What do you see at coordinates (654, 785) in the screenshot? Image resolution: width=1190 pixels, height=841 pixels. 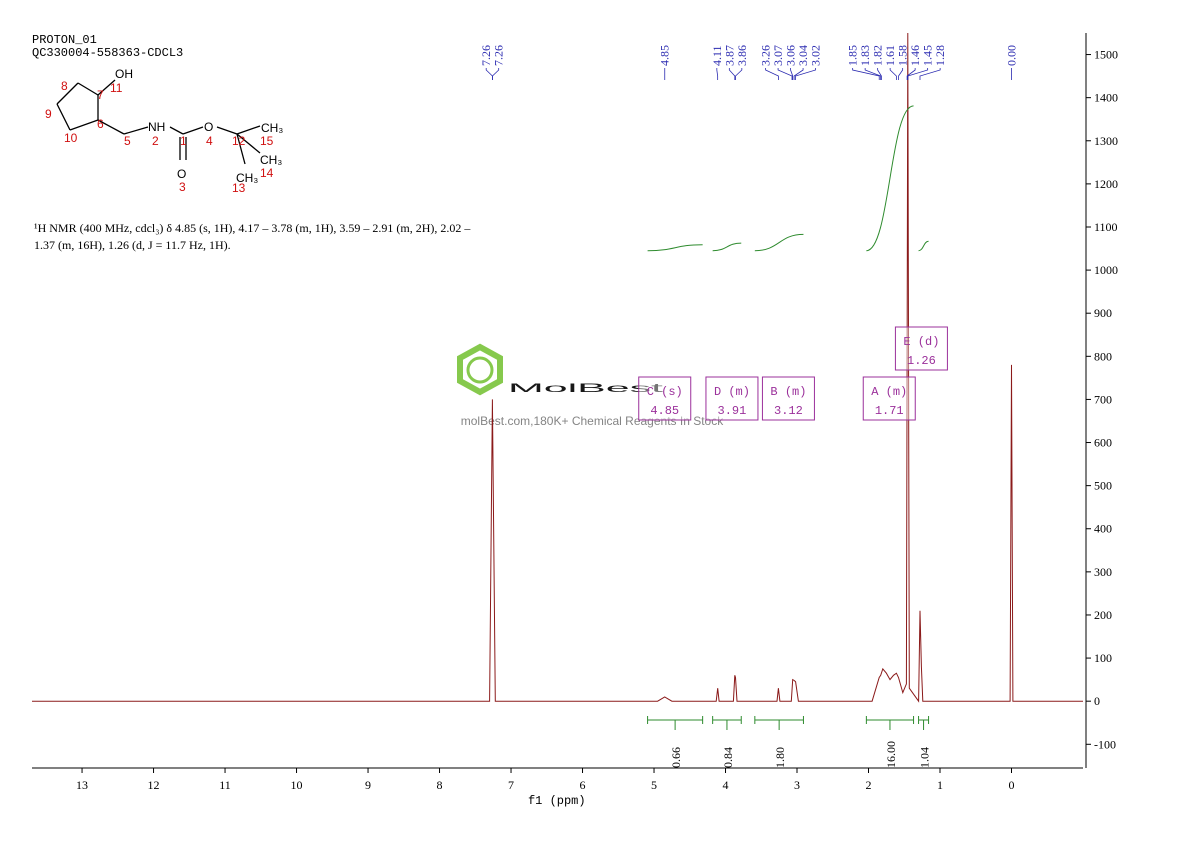 I see `x-tick-label: 5` at bounding box center [654, 785].